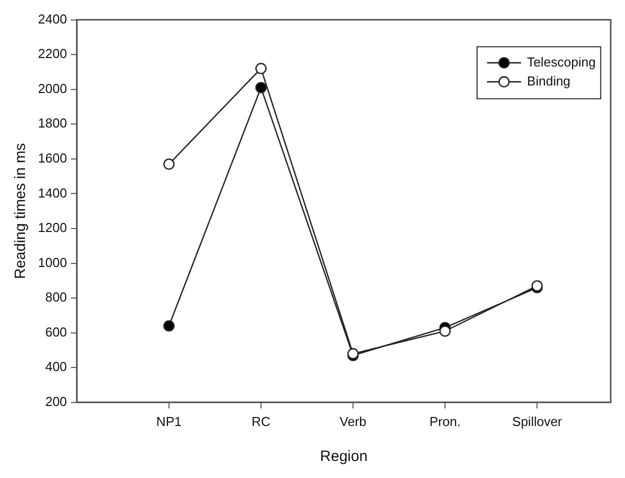 This screenshot has height=478, width=625. I want to click on x-tick-label: RC, so click(261, 421).